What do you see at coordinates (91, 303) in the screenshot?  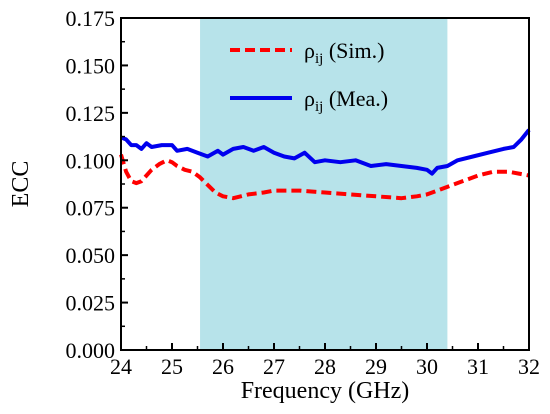 I see `y-tick-label: 0.025` at bounding box center [91, 303].